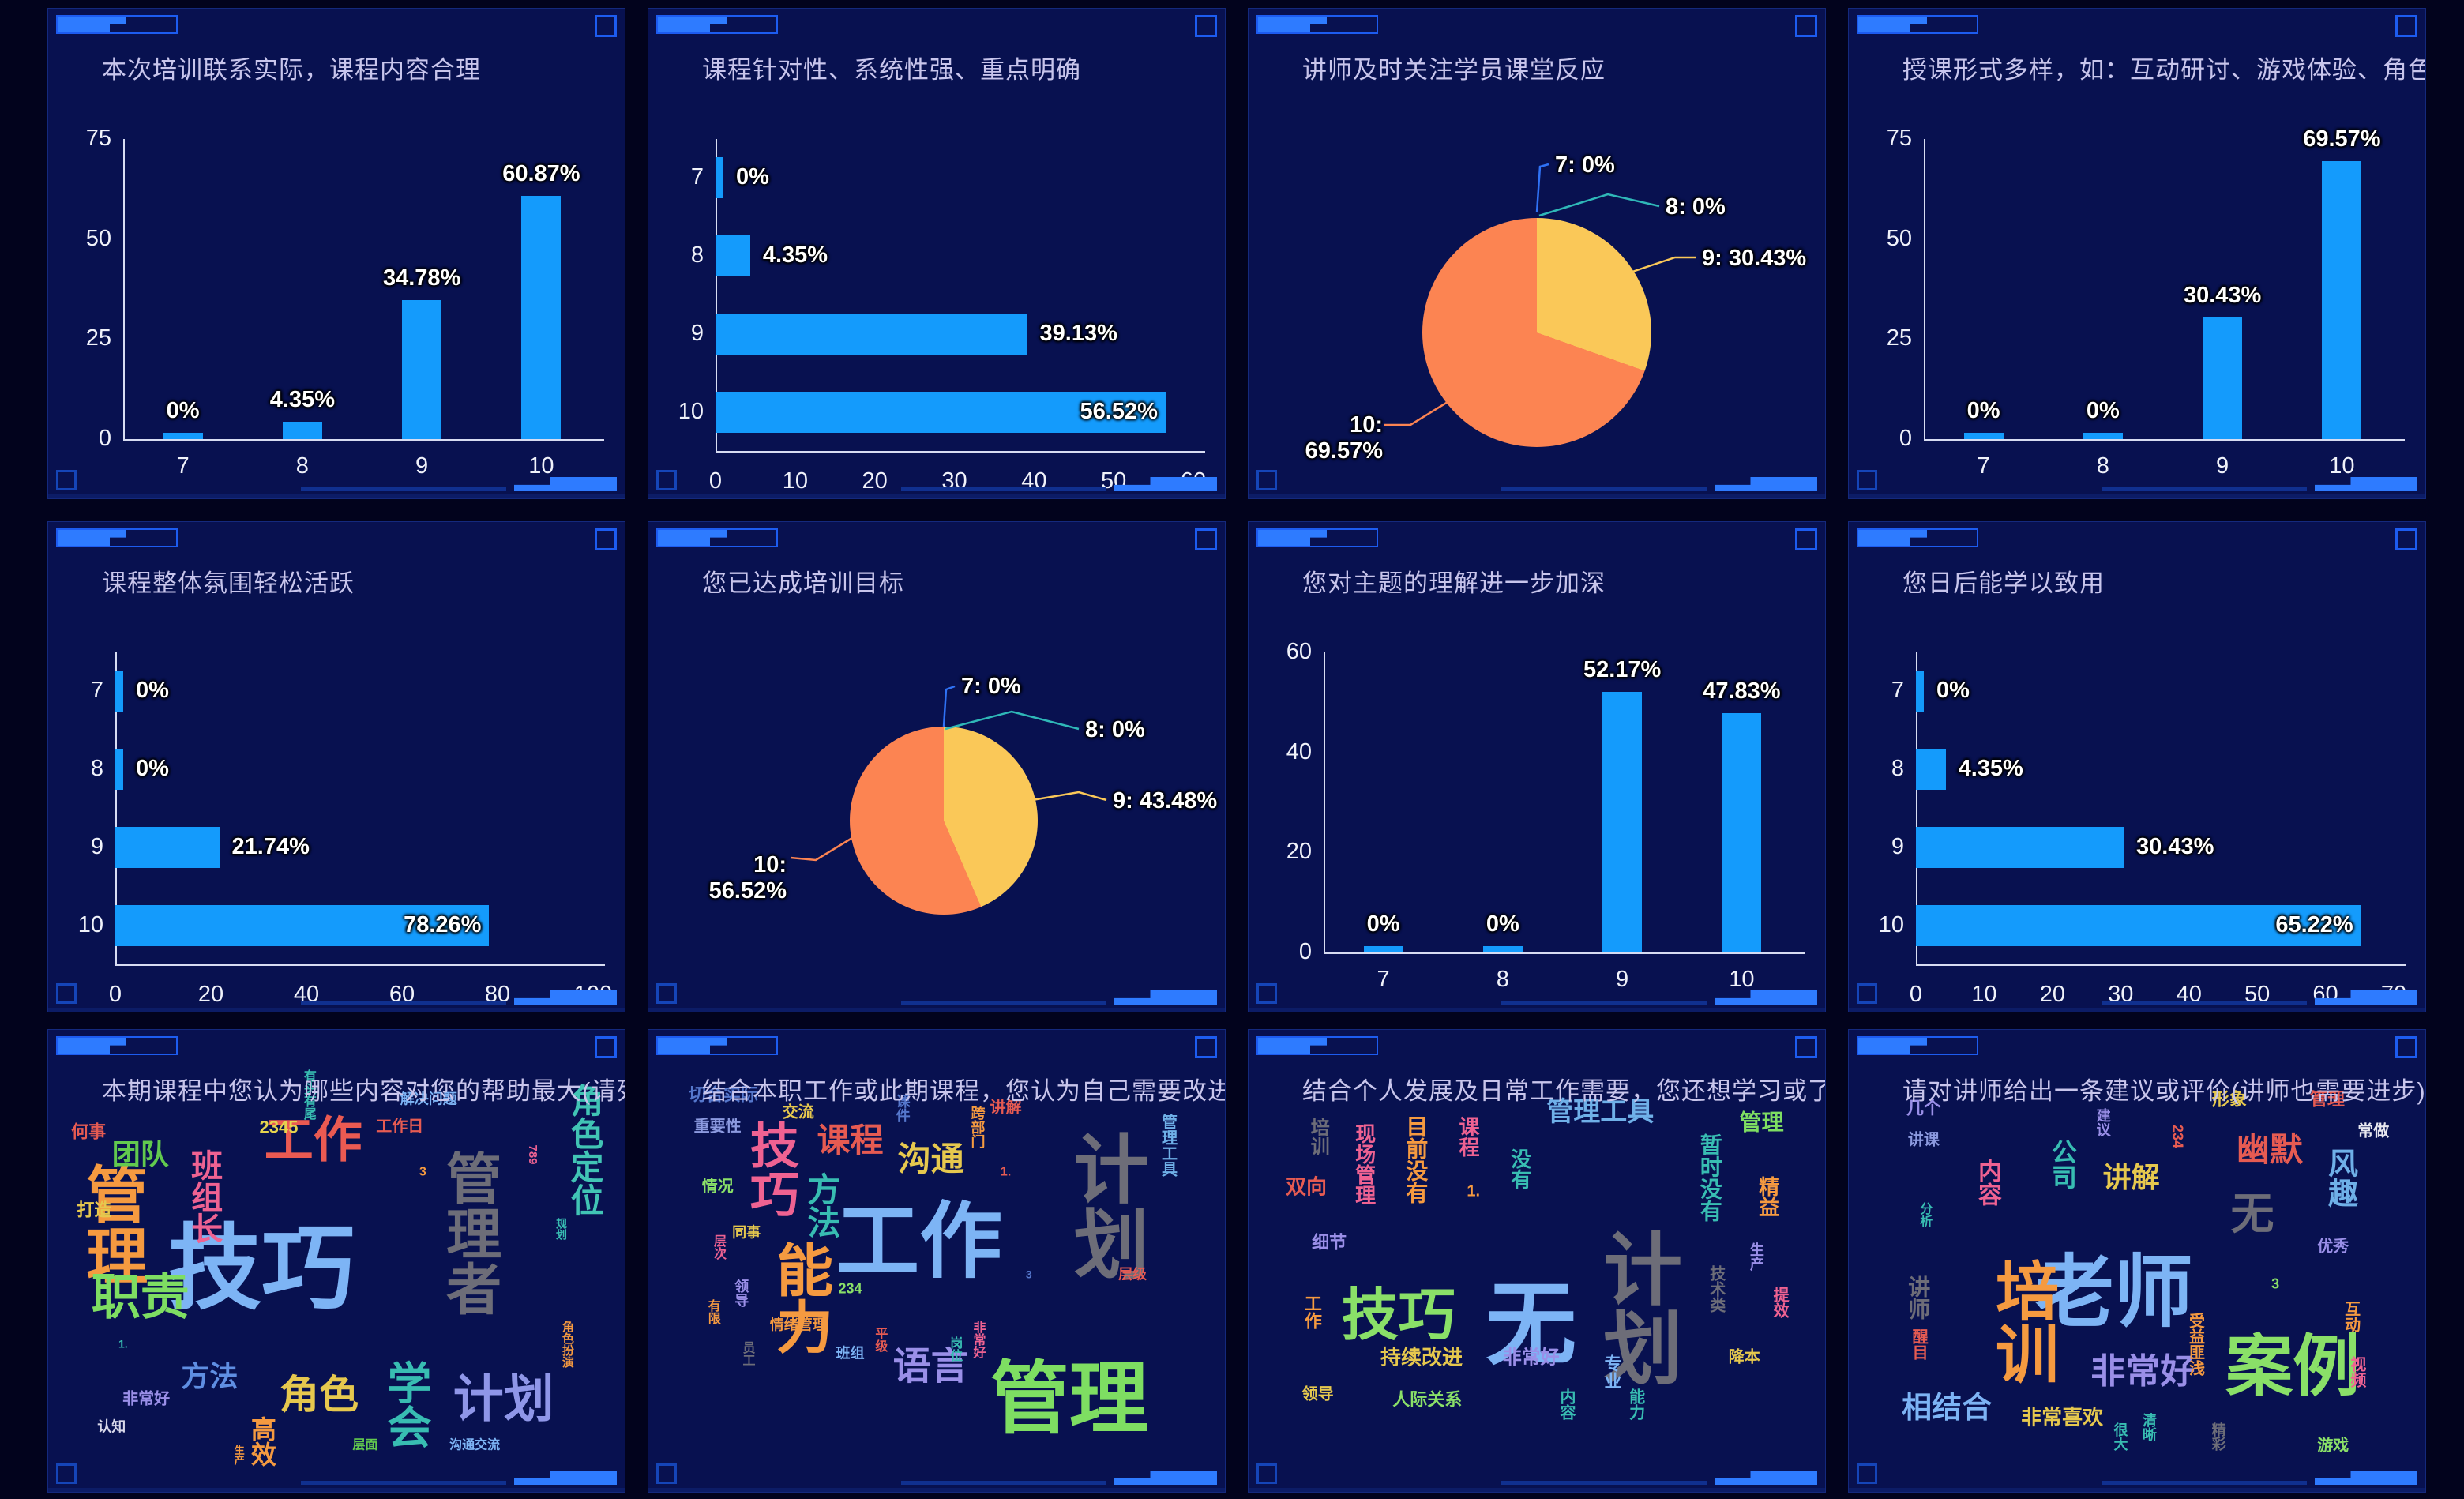 This screenshot has width=2464, height=1499. What do you see at coordinates (1947, 1408) in the screenshot?
I see `wordcloud-word: 相结合` at bounding box center [1947, 1408].